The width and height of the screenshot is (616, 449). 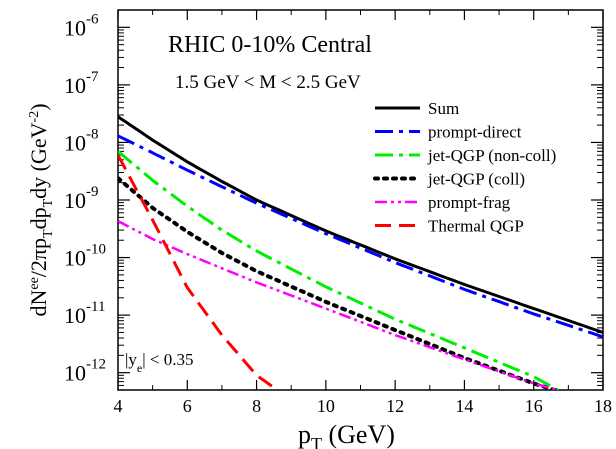 What do you see at coordinates (491, 155) in the screenshot?
I see `legend-label: jet-QGP (non-coll)` at bounding box center [491, 155].